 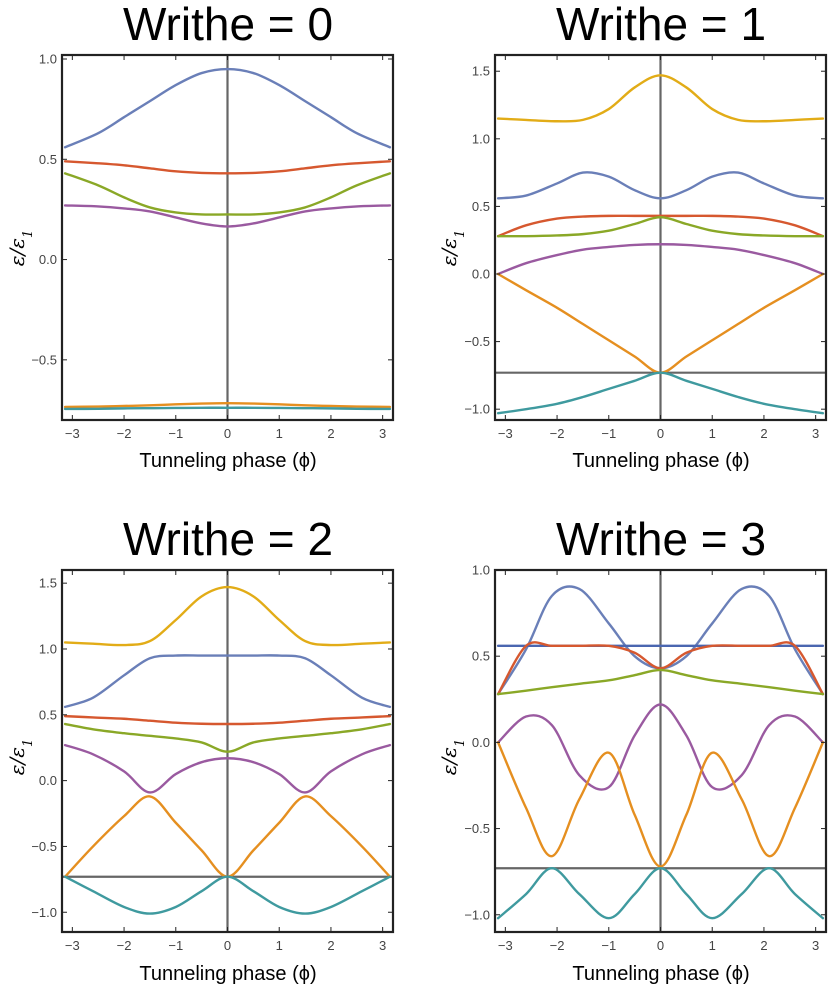 What do you see at coordinates (661, 539) in the screenshot?
I see `chart-title: Writhe = 3` at bounding box center [661, 539].